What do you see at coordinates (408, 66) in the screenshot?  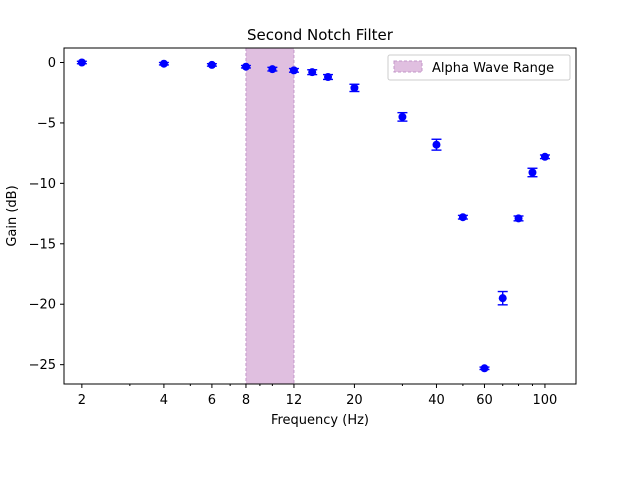 I see `legend-swatch-alpha` at bounding box center [408, 66].